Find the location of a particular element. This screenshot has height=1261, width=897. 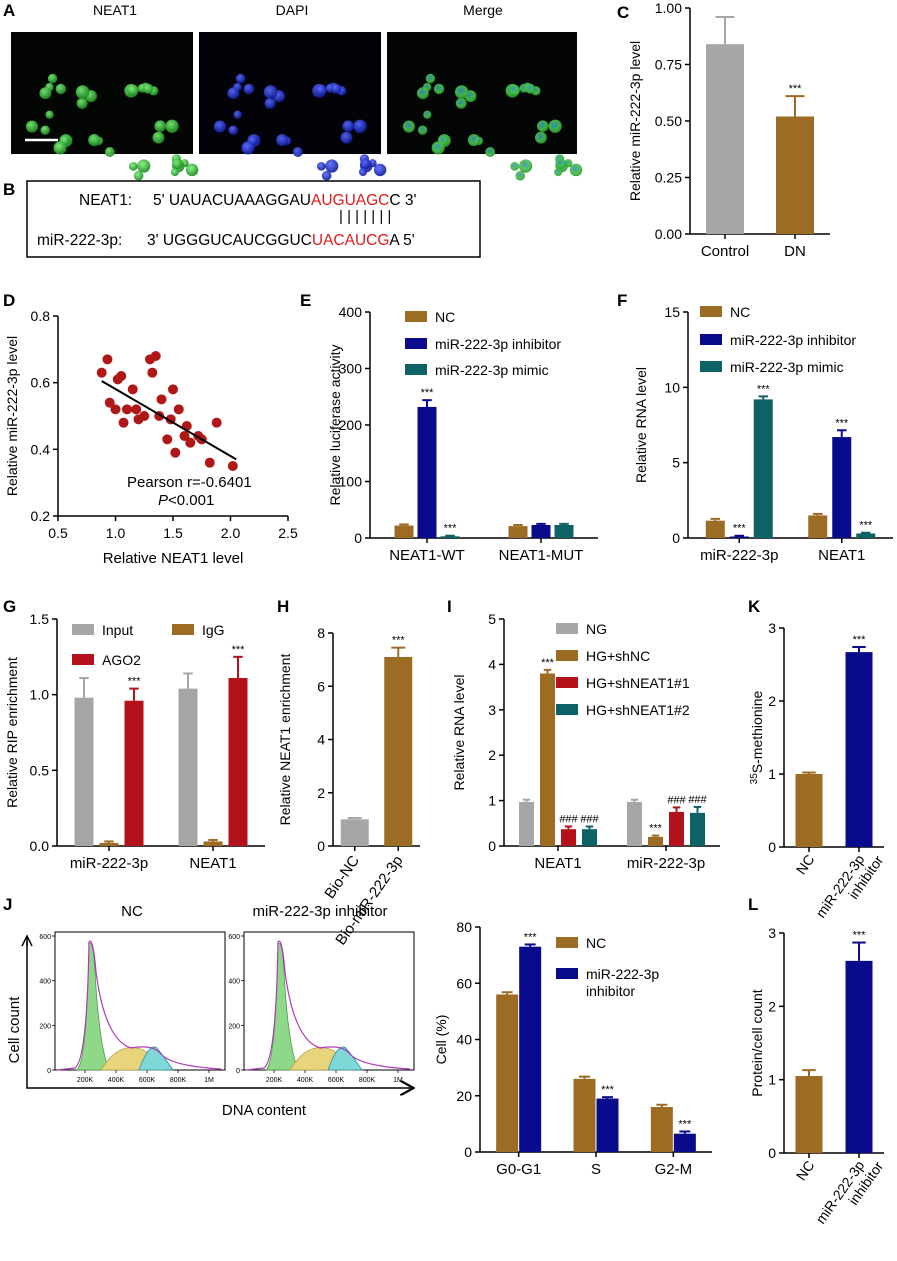

chart-l-xtick: NC is located at coordinates (805, 1171).